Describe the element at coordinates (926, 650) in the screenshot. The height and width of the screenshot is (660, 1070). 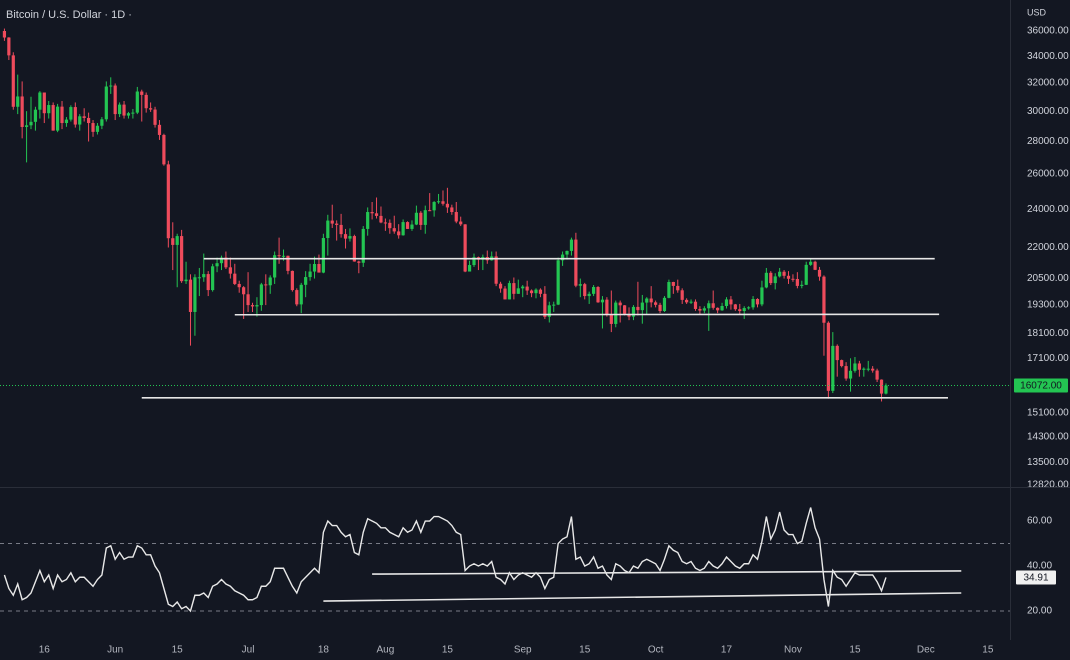
I see `x-tick-label: Dec` at that location.